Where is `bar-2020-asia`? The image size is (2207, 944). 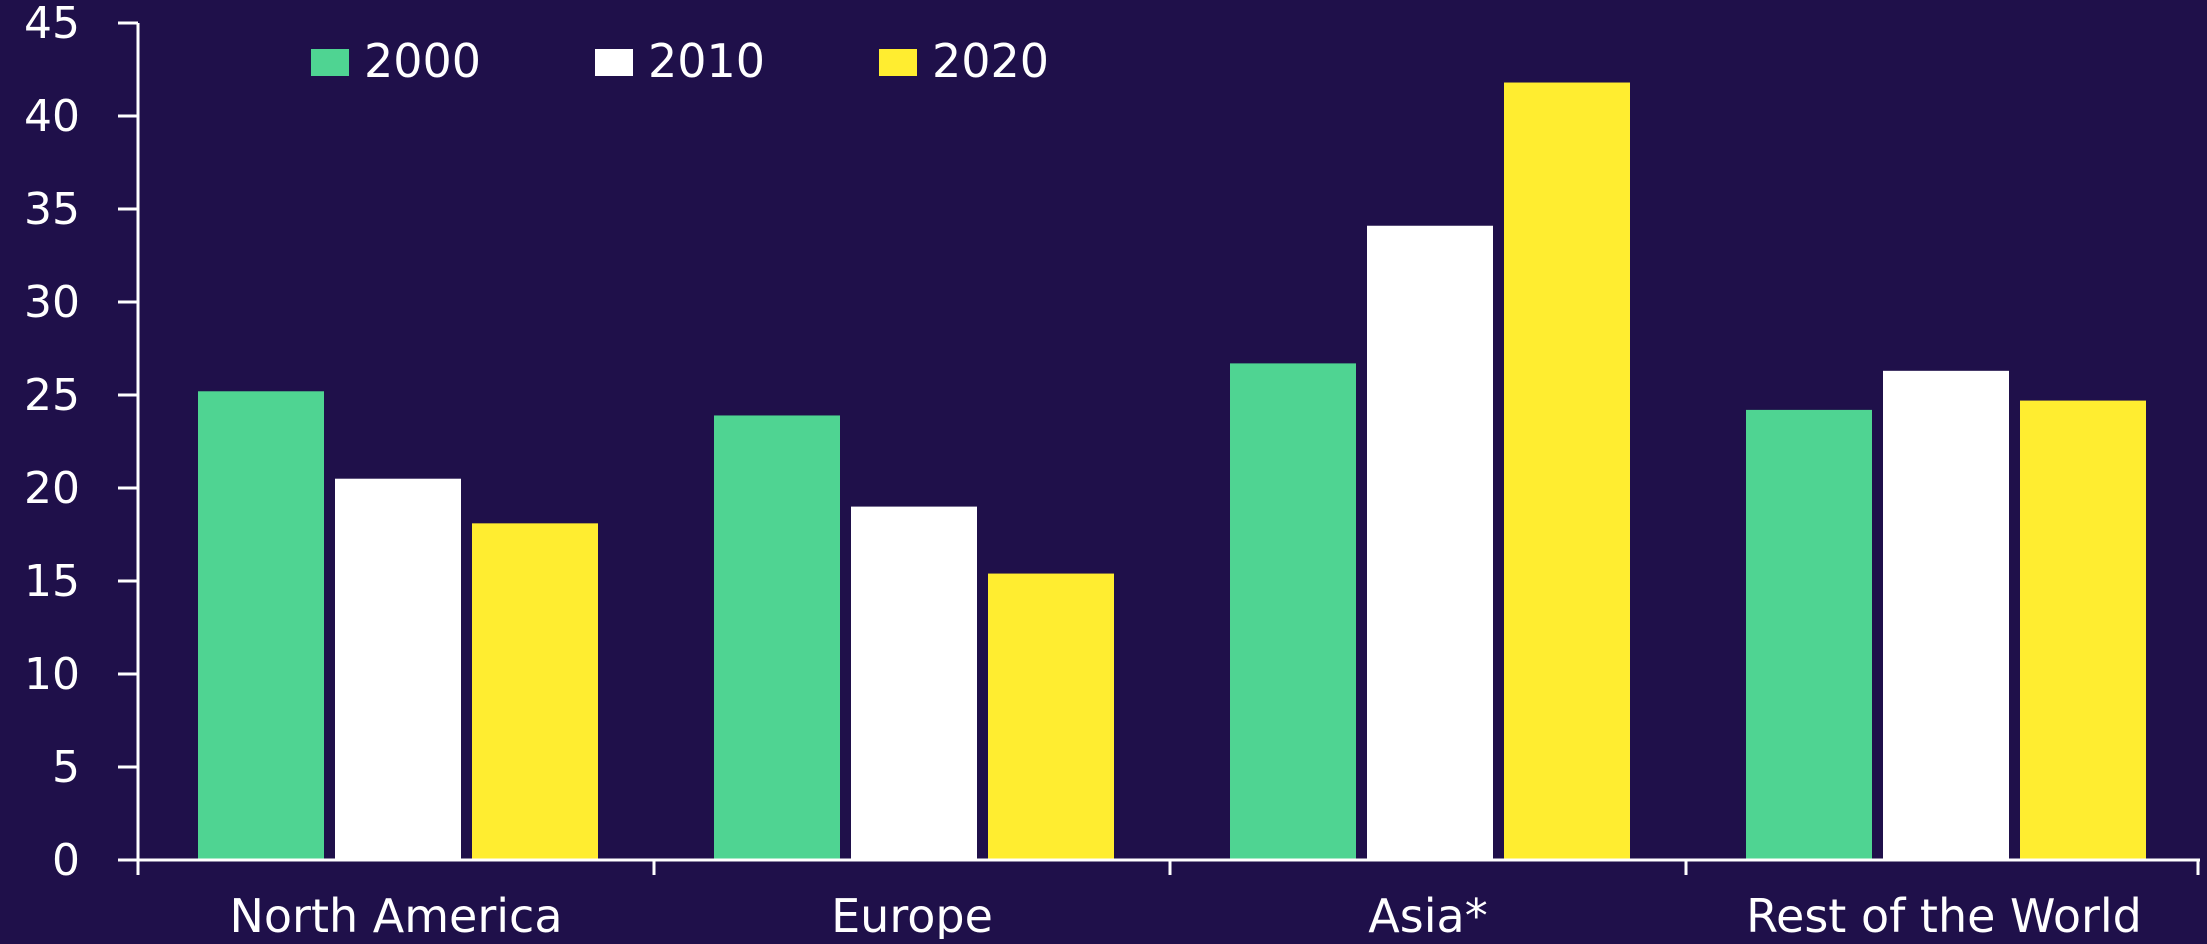 bar-2020-asia is located at coordinates (1567, 471).